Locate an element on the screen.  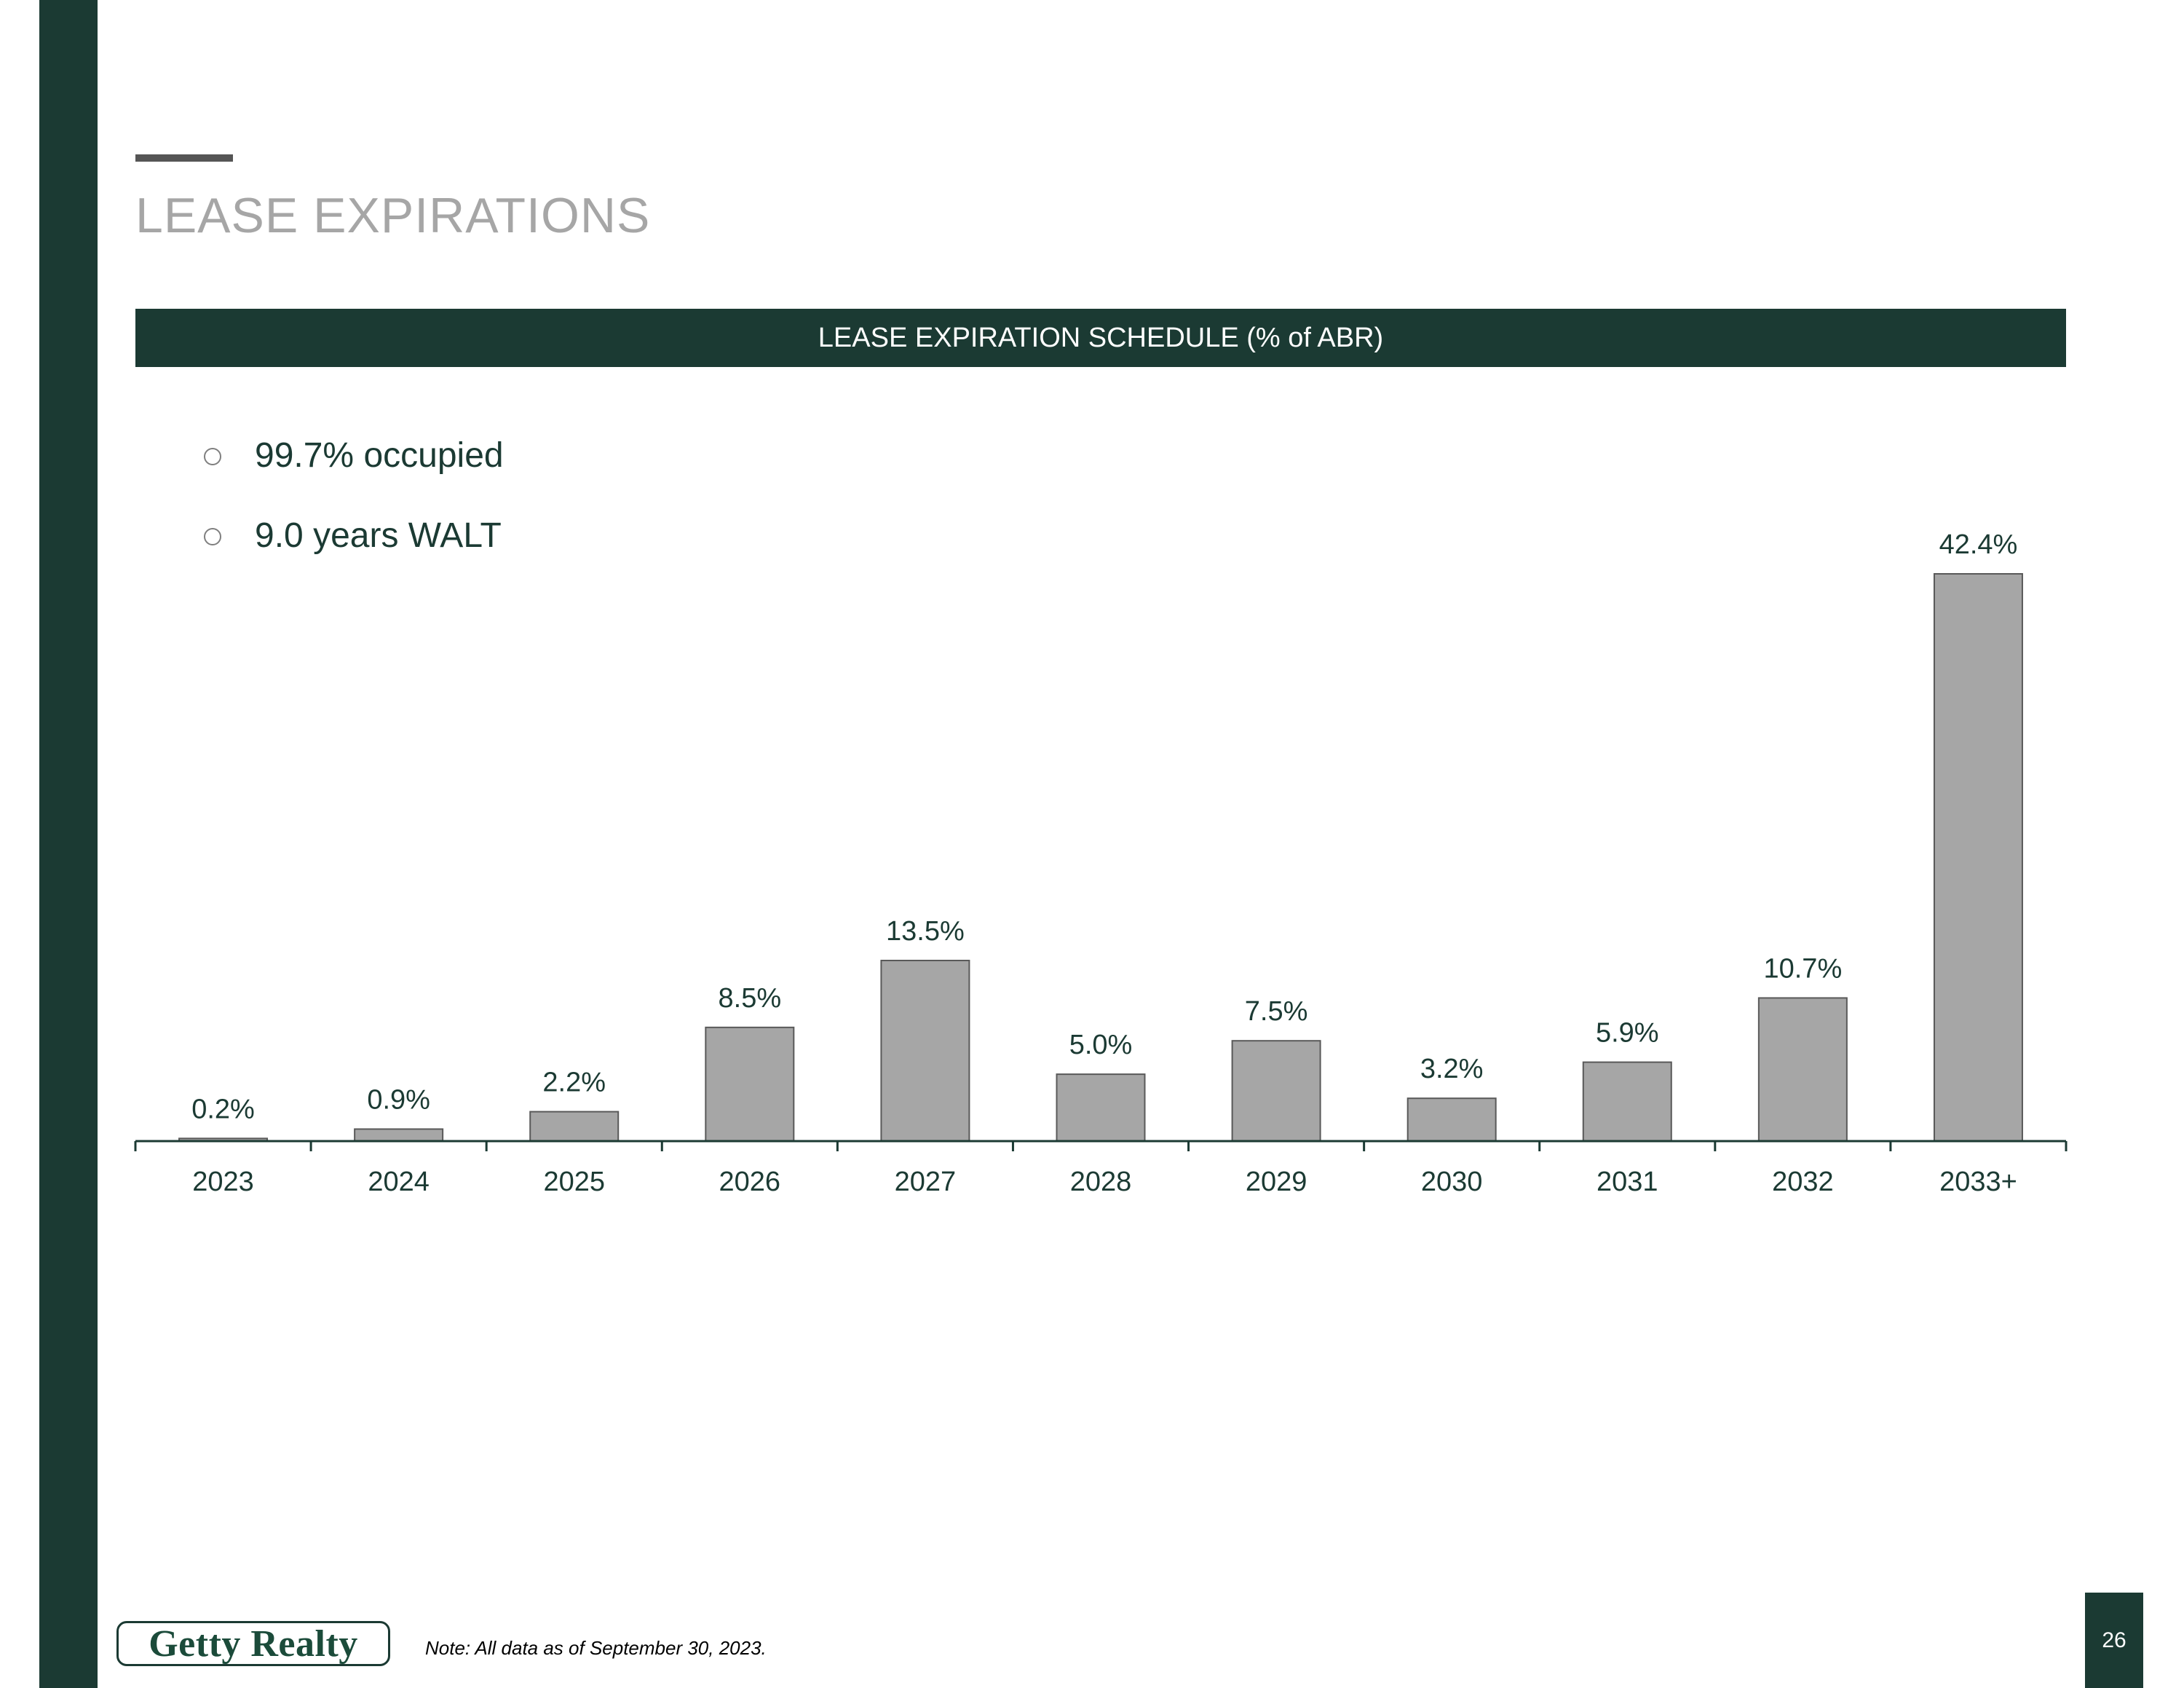
data-label-2030: 3.2% is located at coordinates (1452, 1069).